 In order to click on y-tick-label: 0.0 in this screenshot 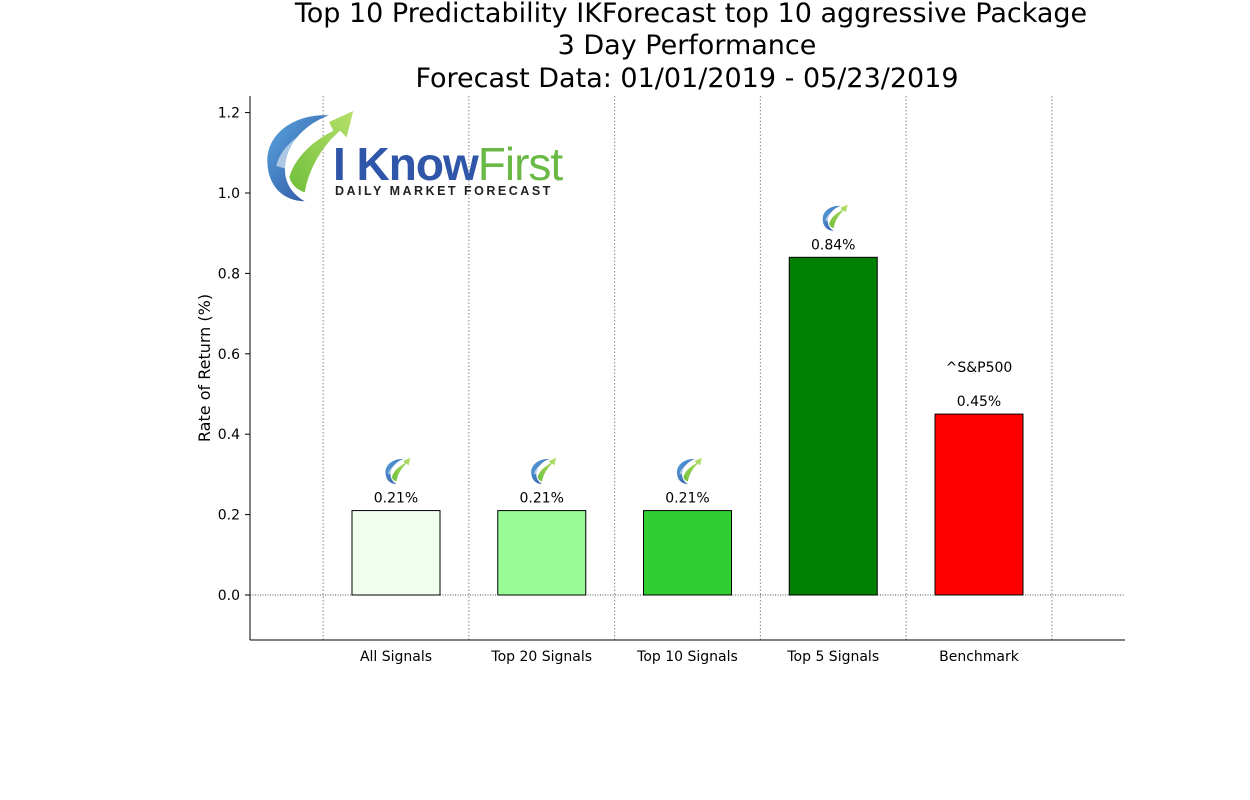, I will do `click(229, 596)`.